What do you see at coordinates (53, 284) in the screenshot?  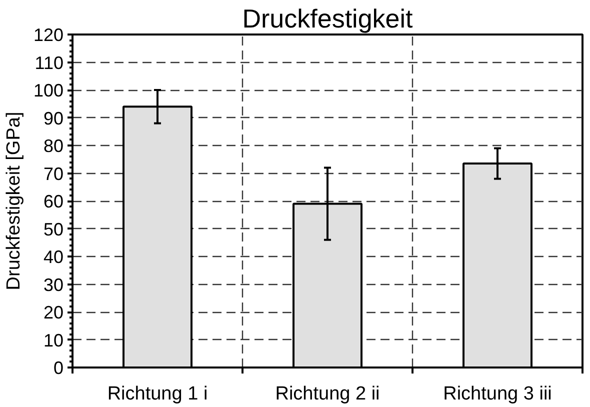 I see `y-tick-label: 30` at bounding box center [53, 284].